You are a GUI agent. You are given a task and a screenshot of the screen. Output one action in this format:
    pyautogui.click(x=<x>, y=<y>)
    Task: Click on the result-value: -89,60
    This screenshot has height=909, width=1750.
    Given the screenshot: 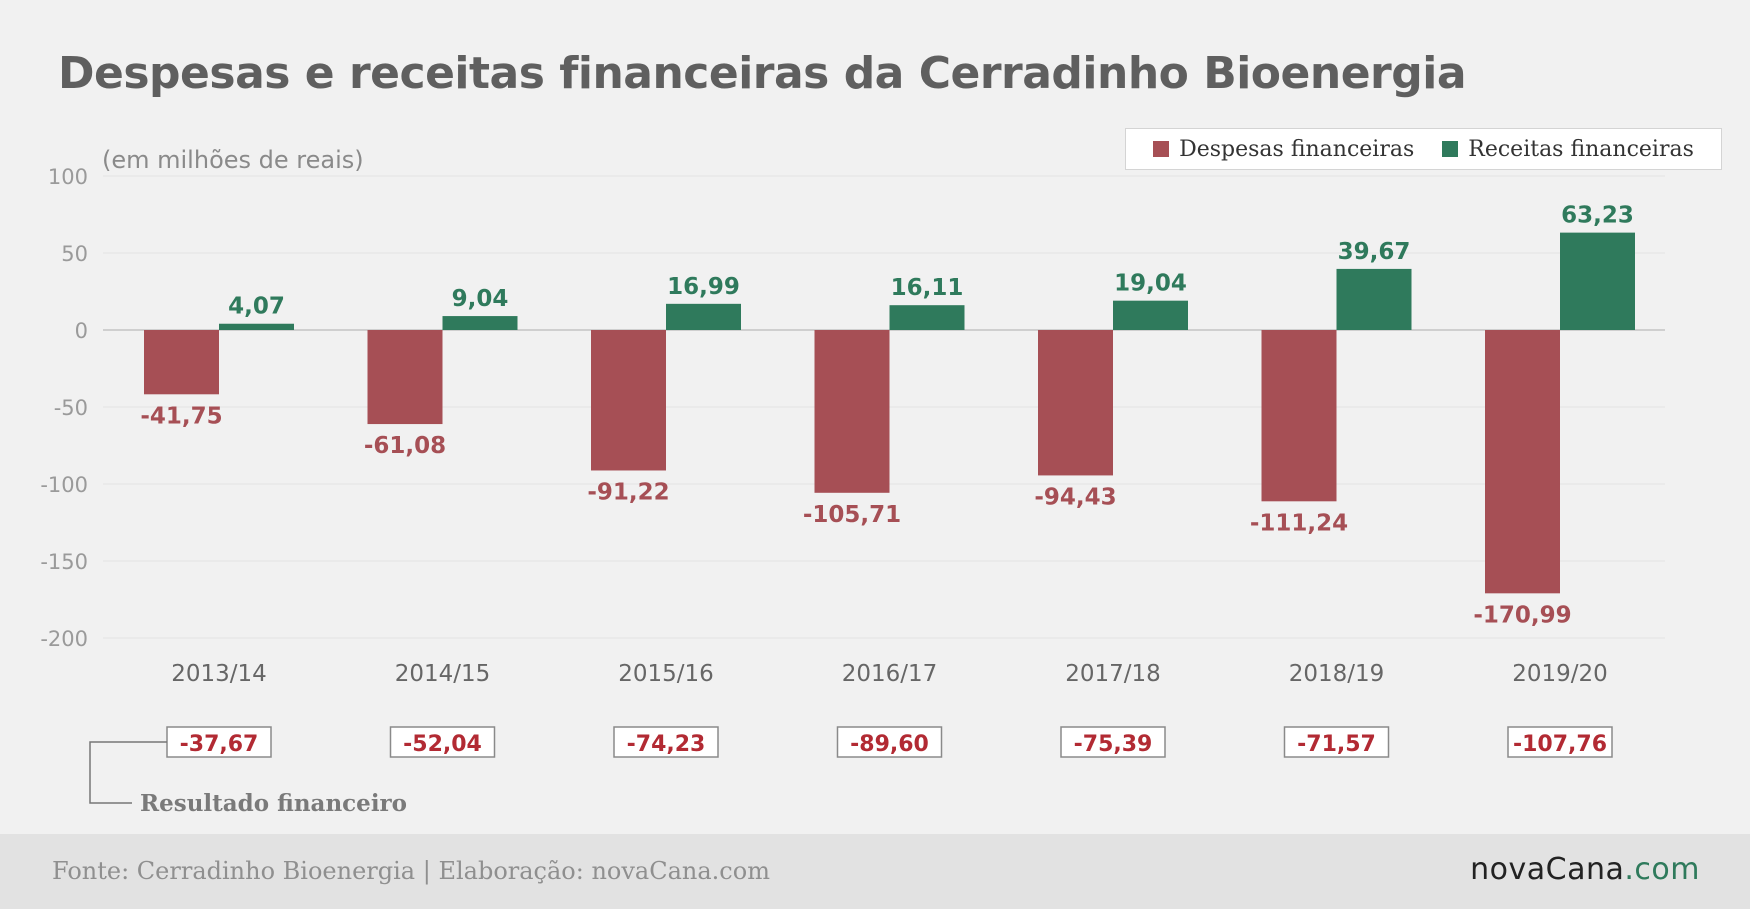 What is the action you would take?
    pyautogui.click(x=889, y=744)
    